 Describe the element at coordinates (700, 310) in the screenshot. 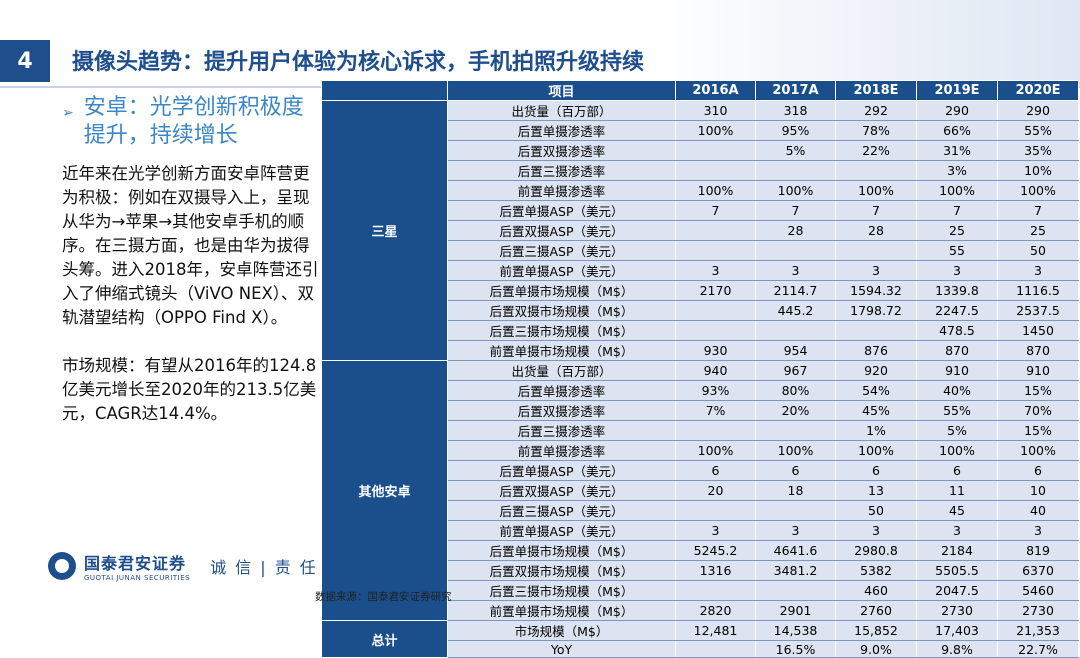

I see `table-row: 后置双摄市场规模（M$） 445.2 1798.72 2247.5 2537.5` at that location.